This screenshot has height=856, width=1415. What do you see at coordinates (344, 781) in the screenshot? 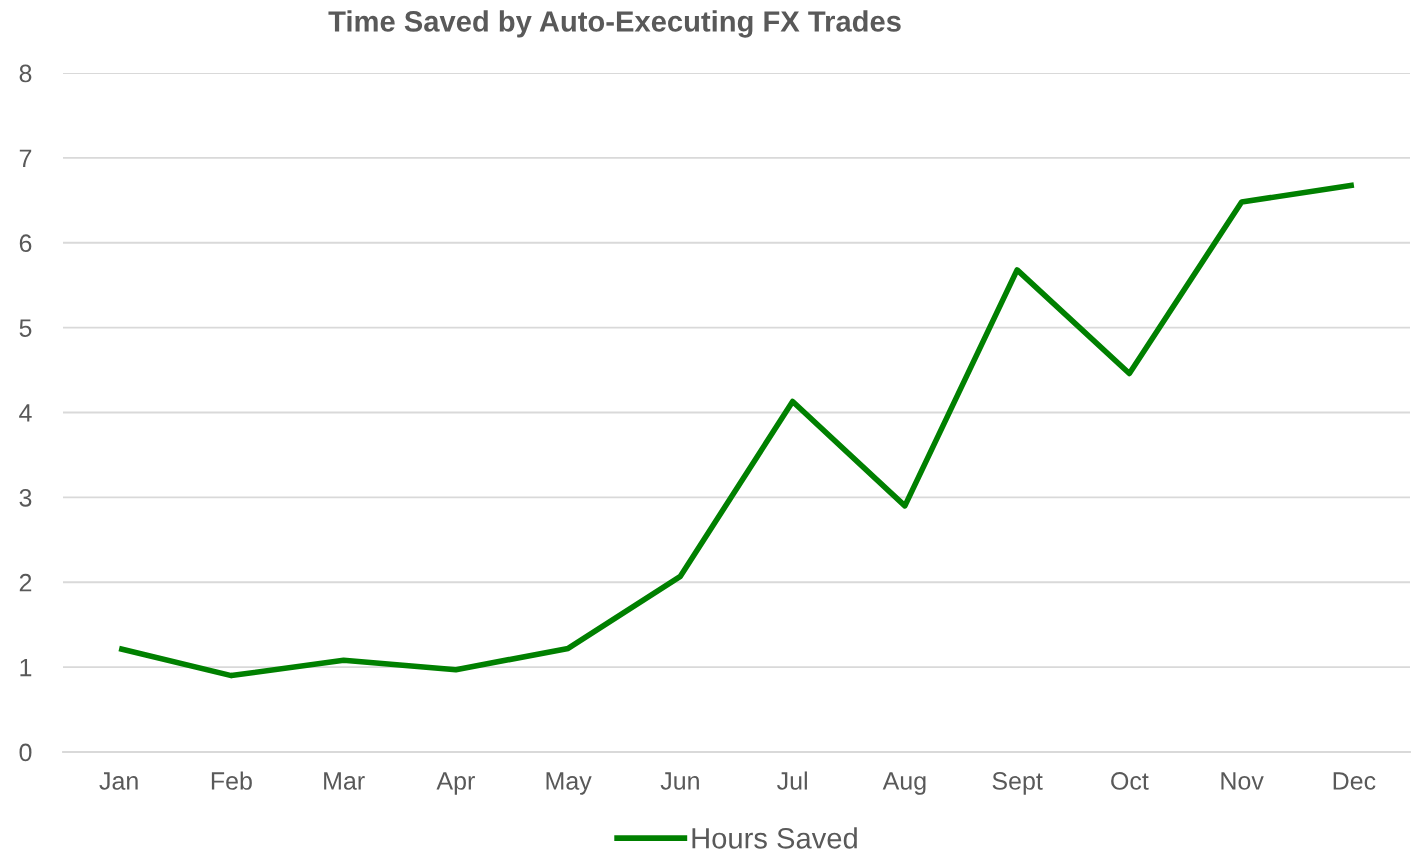
I see `x-tick-label: Mar` at bounding box center [344, 781].